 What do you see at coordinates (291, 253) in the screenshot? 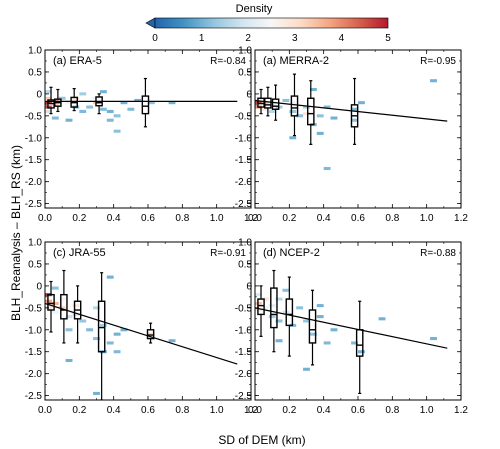
I see `panel-title: (d) NCEP-2` at bounding box center [291, 253].